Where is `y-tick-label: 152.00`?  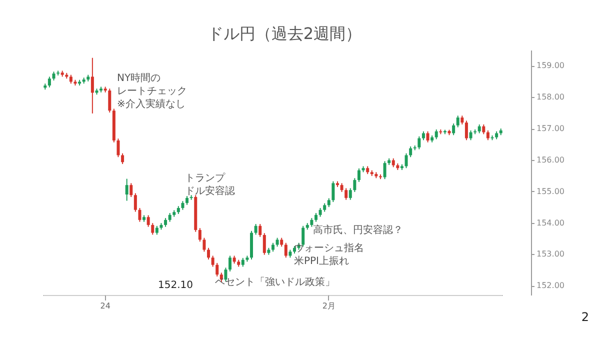
y-tick-label: 152.00 is located at coordinates (550, 285).